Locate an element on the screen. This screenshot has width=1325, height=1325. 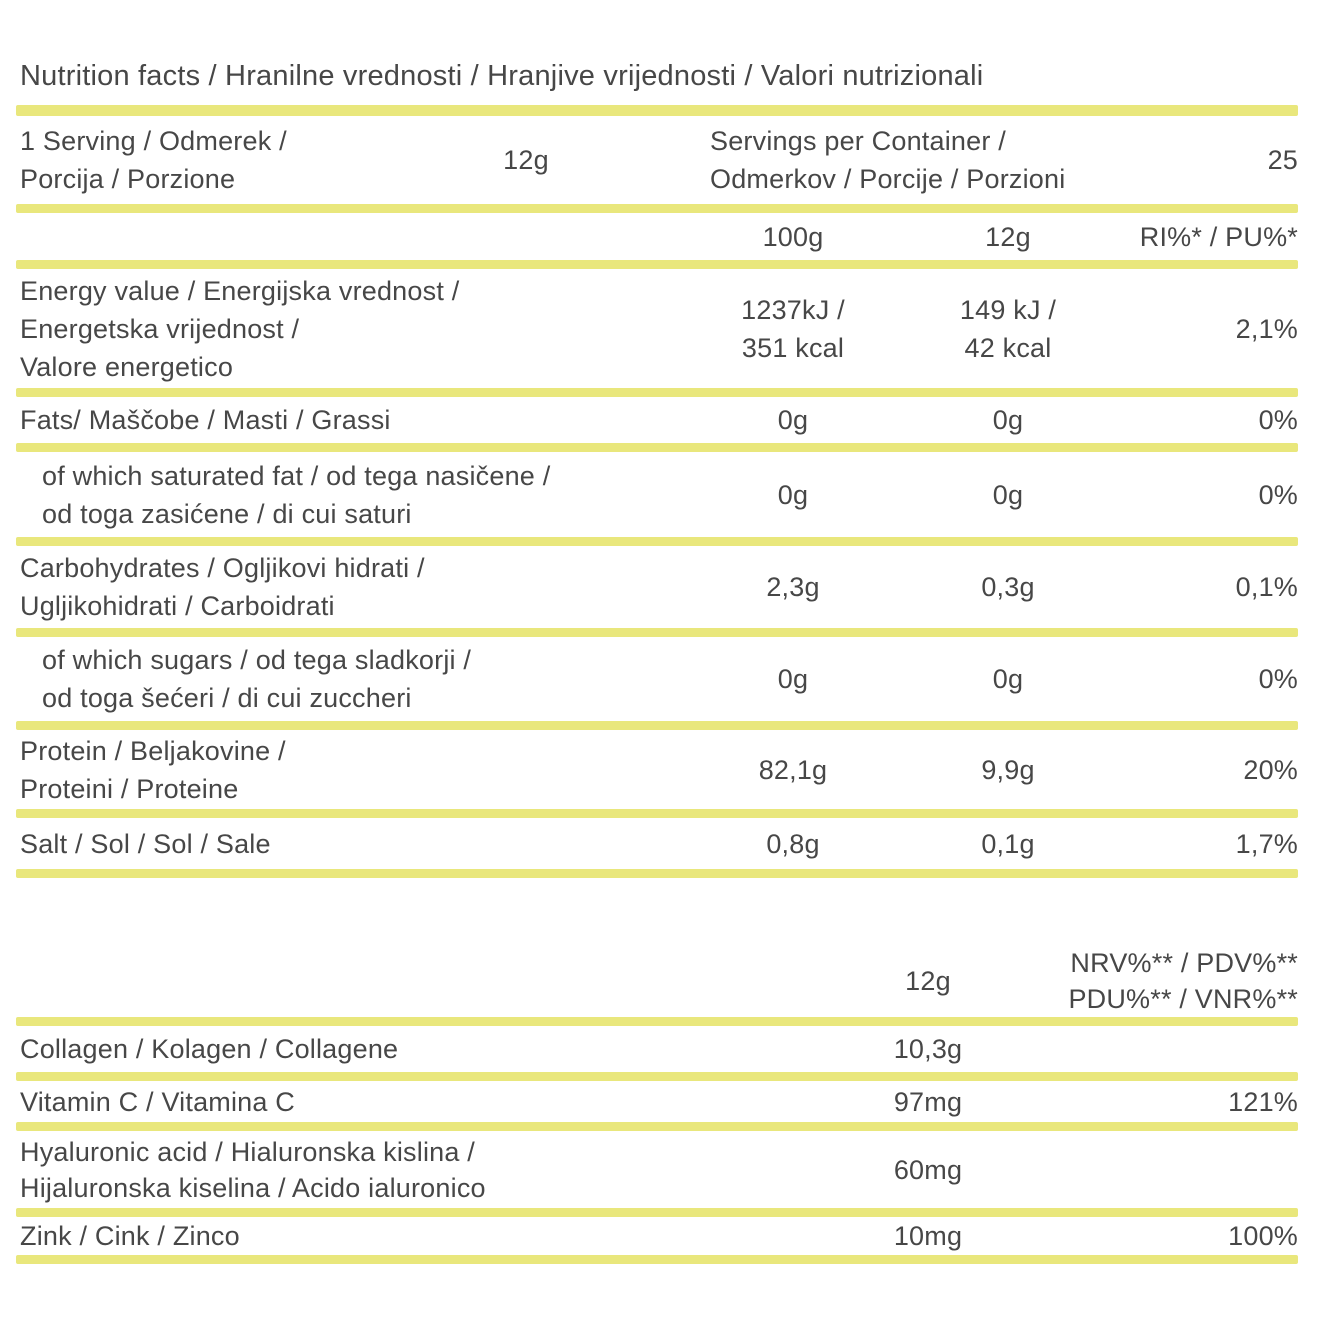
supplement-header-12g: 12g is located at coordinates (928, 981).